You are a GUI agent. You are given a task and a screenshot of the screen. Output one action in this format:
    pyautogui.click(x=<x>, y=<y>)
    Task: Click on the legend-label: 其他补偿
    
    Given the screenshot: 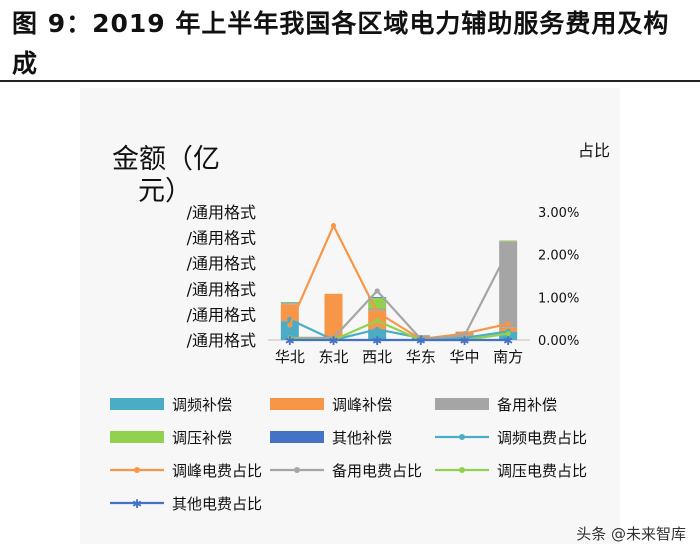 What is the action you would take?
    pyautogui.click(x=362, y=438)
    